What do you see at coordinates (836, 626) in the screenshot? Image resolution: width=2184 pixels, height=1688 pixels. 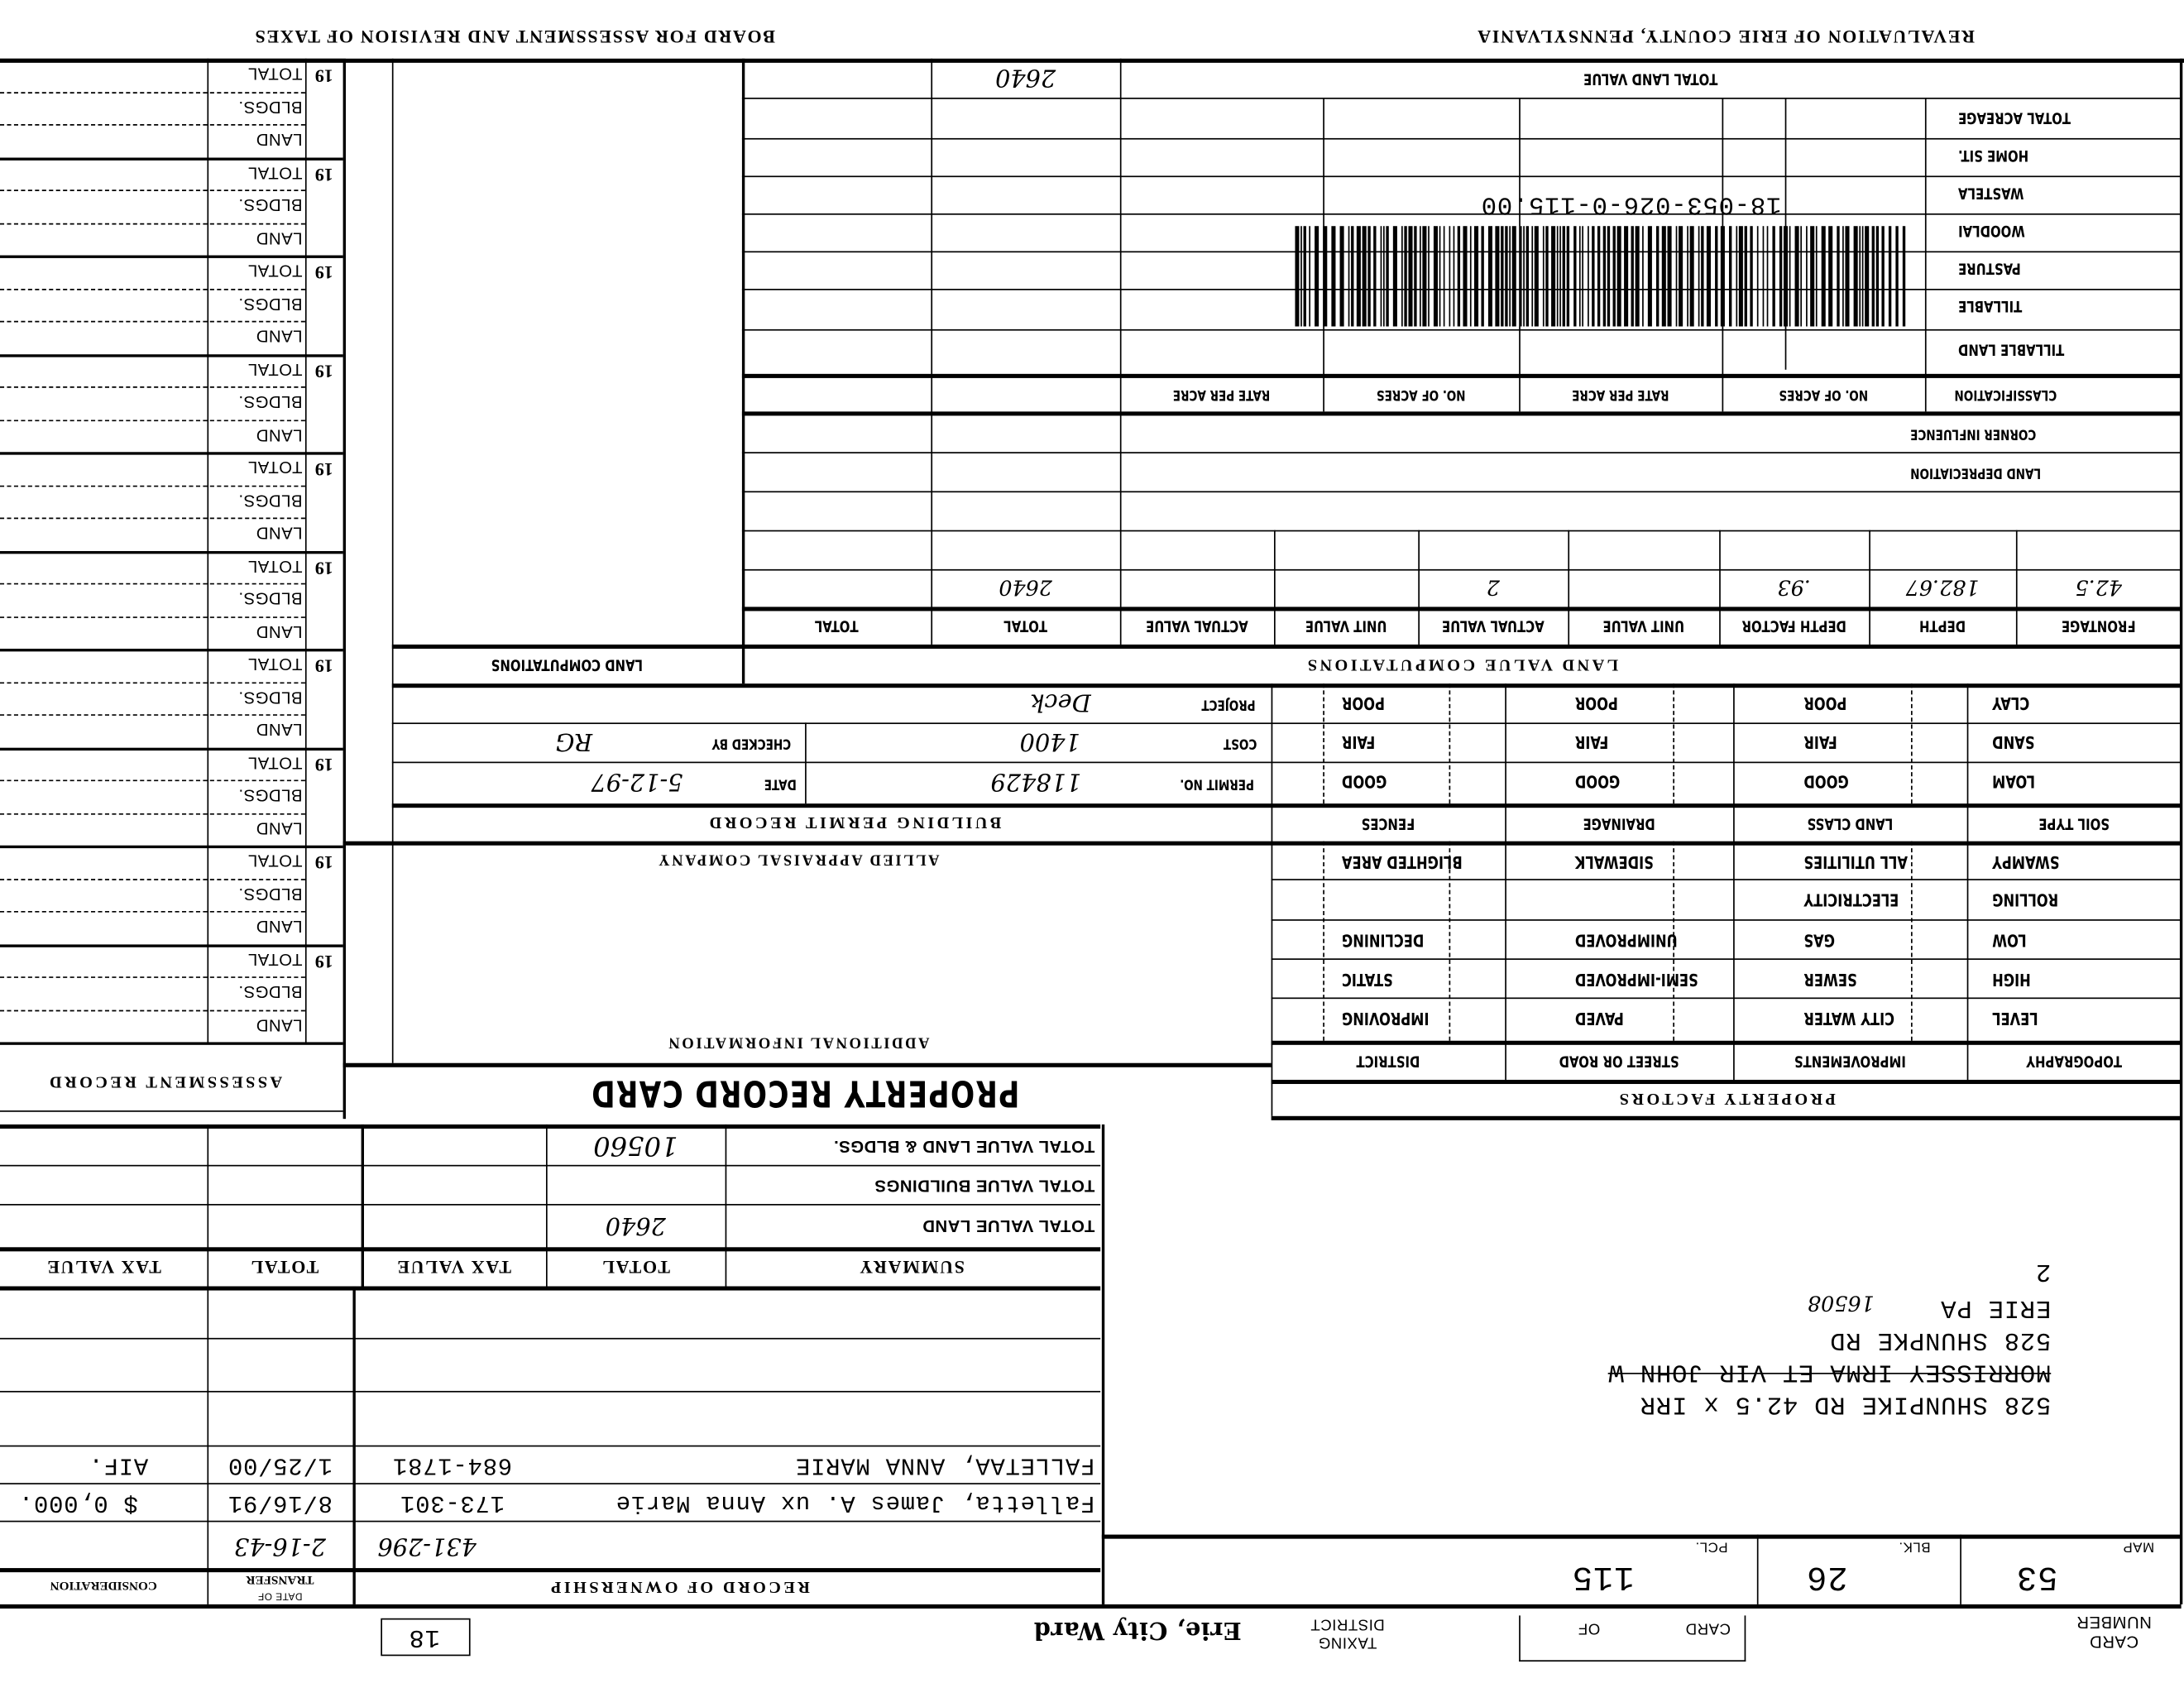 I see `computation-column-header: TOTAL` at bounding box center [836, 626].